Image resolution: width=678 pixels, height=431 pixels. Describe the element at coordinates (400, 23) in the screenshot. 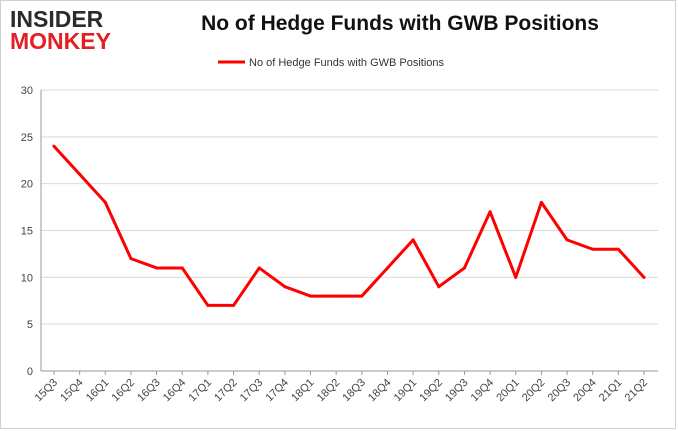

I see `chart-title: No of Hedge Funds with GWB Positions` at that location.